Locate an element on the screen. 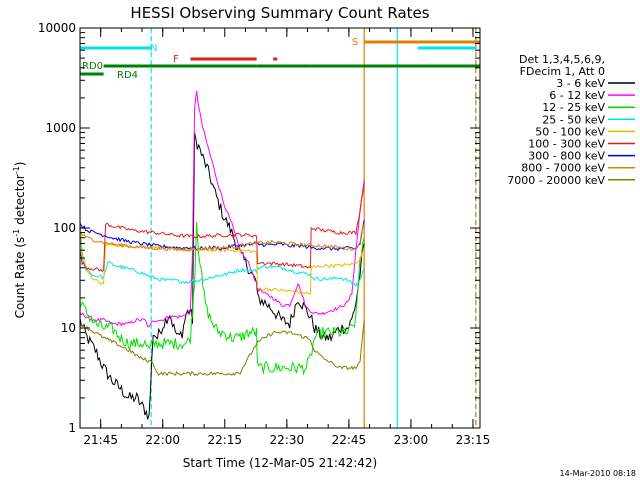  y-tick-label: 10 is located at coordinates (68, 328).